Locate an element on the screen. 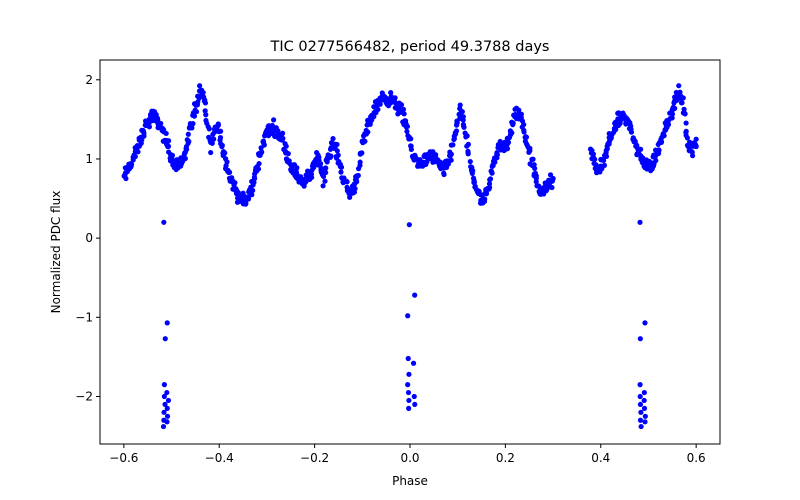 This screenshot has height=500, width=800. x-tick-label: 0.2 is located at coordinates (505, 458).